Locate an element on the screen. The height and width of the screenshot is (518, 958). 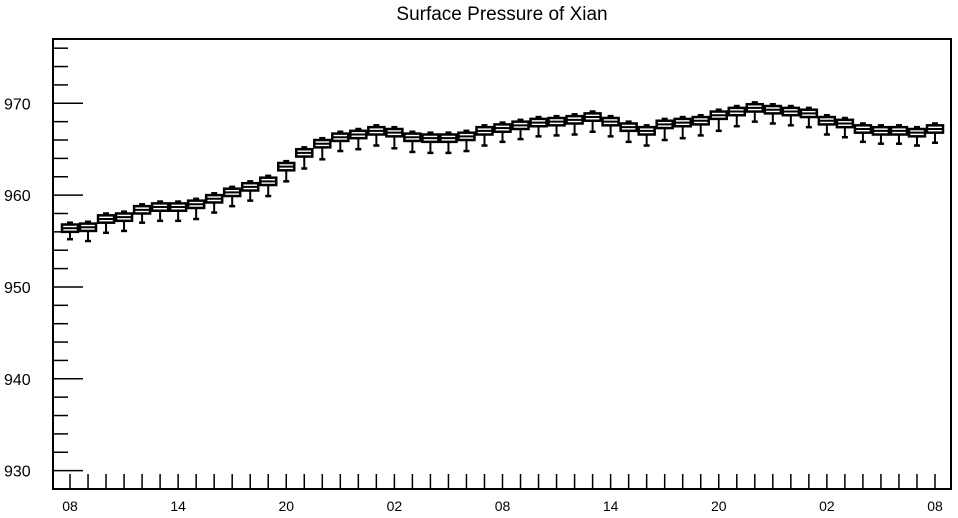
y-tick-label: 930 is located at coordinates (17, 472).